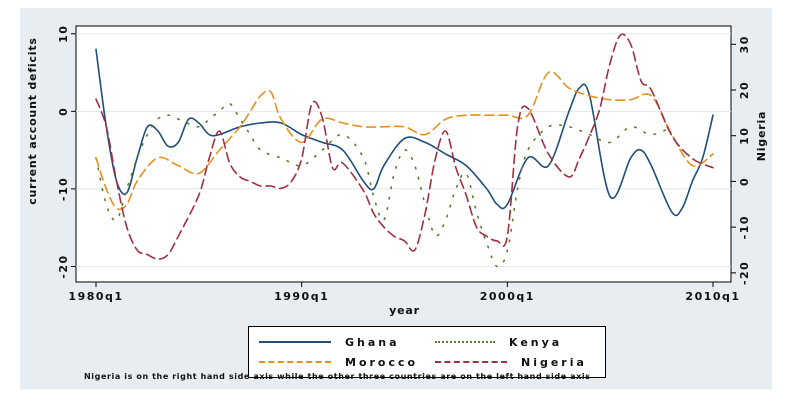 The image size is (791, 397). Describe the element at coordinates (761, 136) in the screenshot. I see `right-axis-title: Nigeria` at that location.